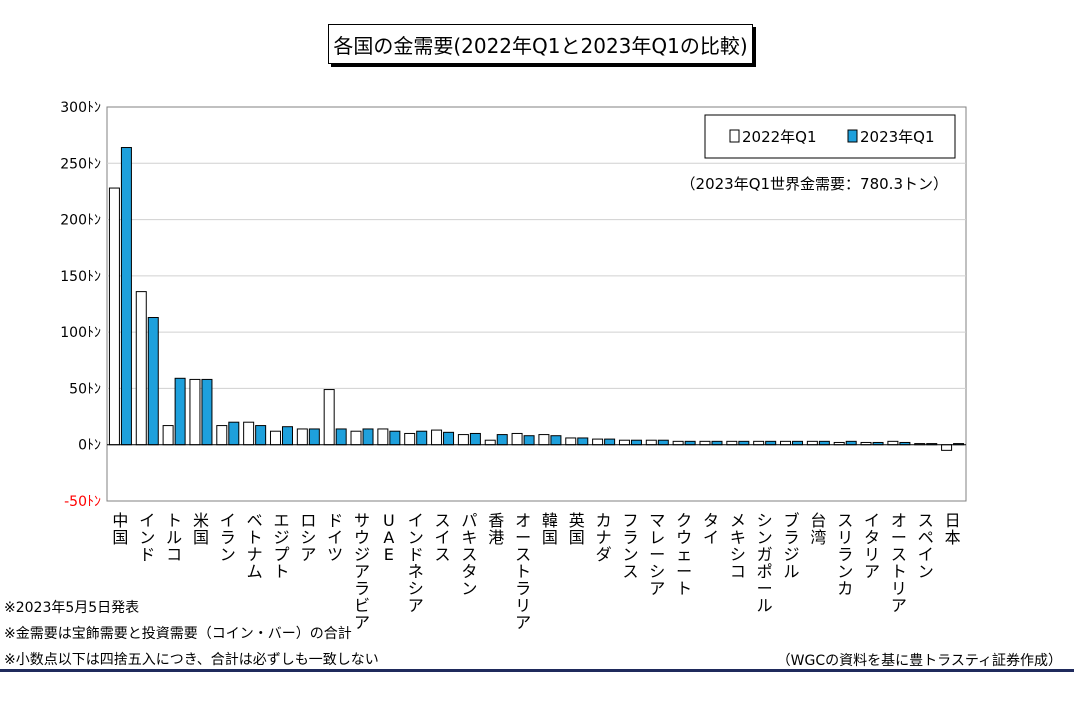 This screenshot has width=1074, height=707. What do you see at coordinates (147, 537) in the screenshot?
I see `x-category-label: インド` at bounding box center [147, 537].